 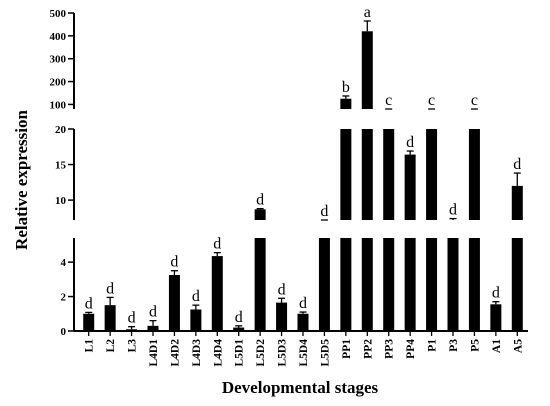 I want to click on y-tick-label: 300, so click(x=58, y=60).